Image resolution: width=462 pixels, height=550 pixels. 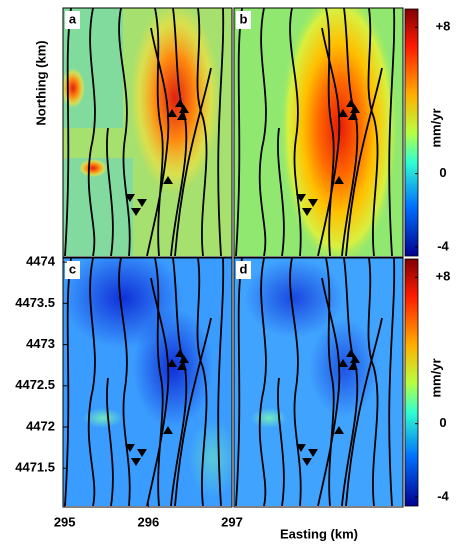 I want to click on panel-label: a, so click(x=73, y=18).